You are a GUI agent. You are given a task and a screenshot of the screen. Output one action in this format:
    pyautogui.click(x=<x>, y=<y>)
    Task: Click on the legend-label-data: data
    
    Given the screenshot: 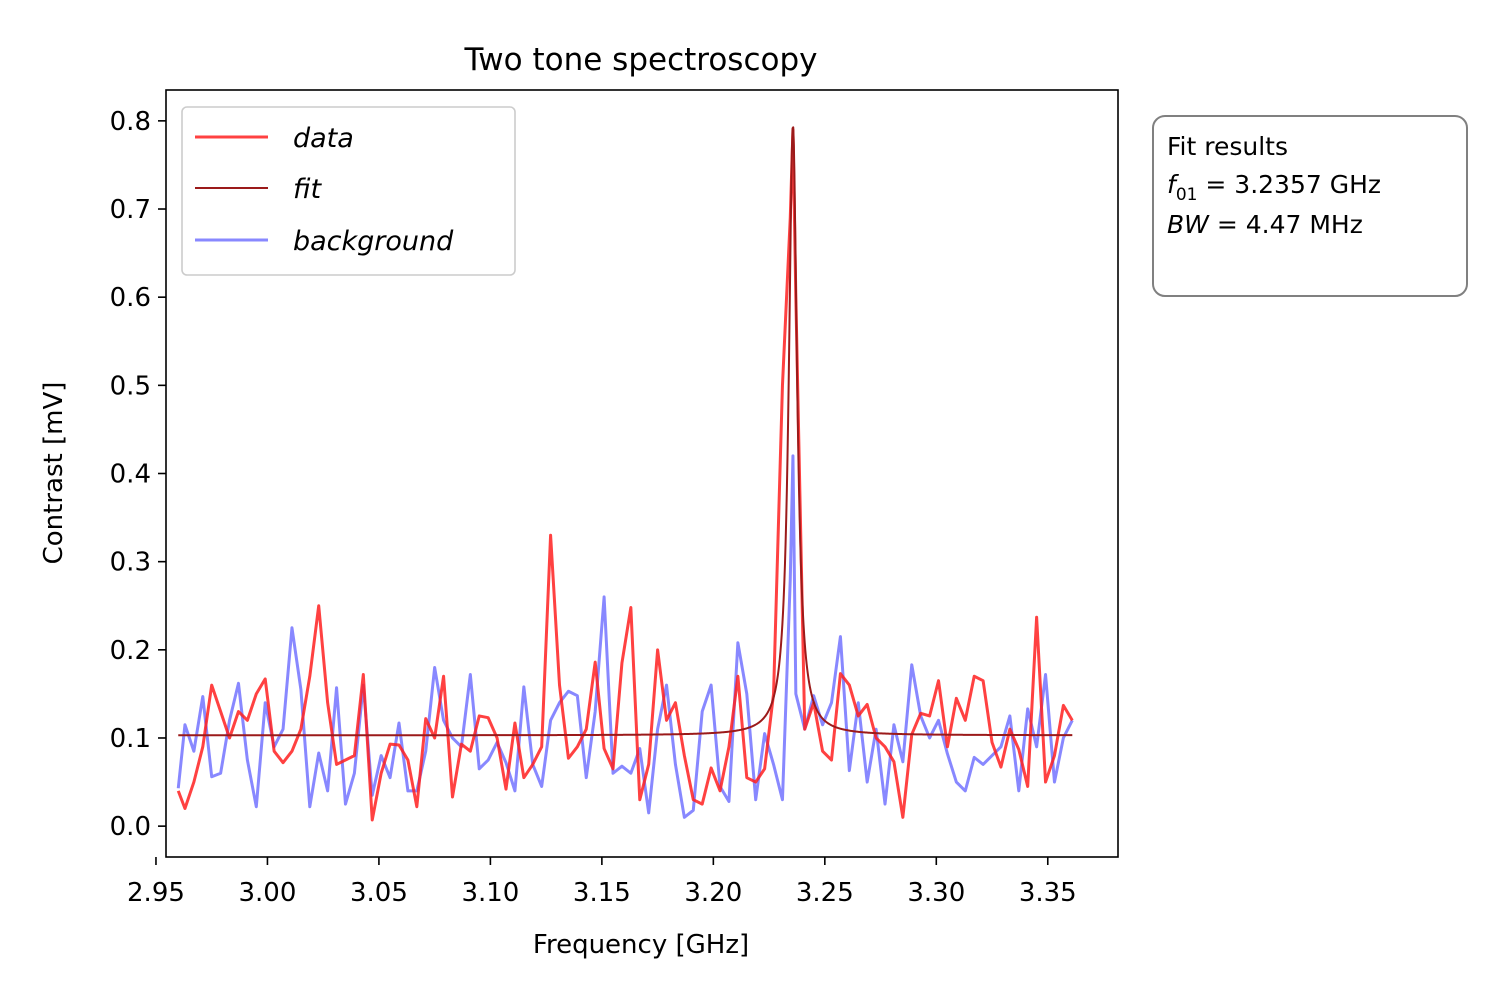 What is the action you would take?
    pyautogui.click(x=323, y=138)
    